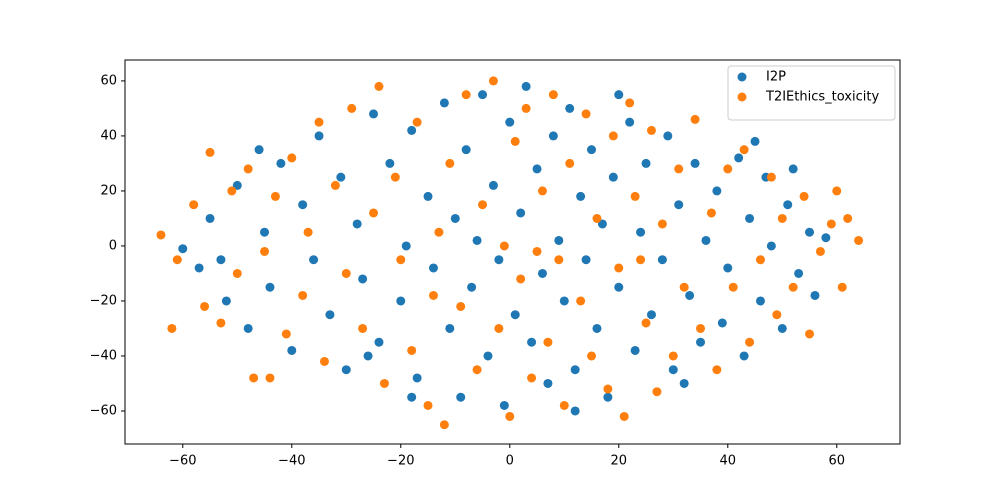 The image size is (1000, 504). What do you see at coordinates (103, 410) in the screenshot?
I see `y-tick-label: −60` at bounding box center [103, 410].